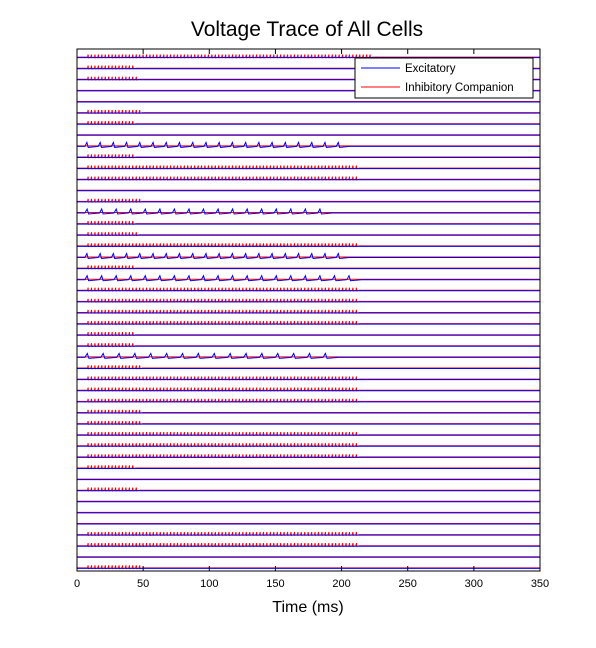 The height and width of the screenshot is (648, 596). Describe the element at coordinates (307, 607) in the screenshot. I see `x-axis-label: Time (ms)` at that location.